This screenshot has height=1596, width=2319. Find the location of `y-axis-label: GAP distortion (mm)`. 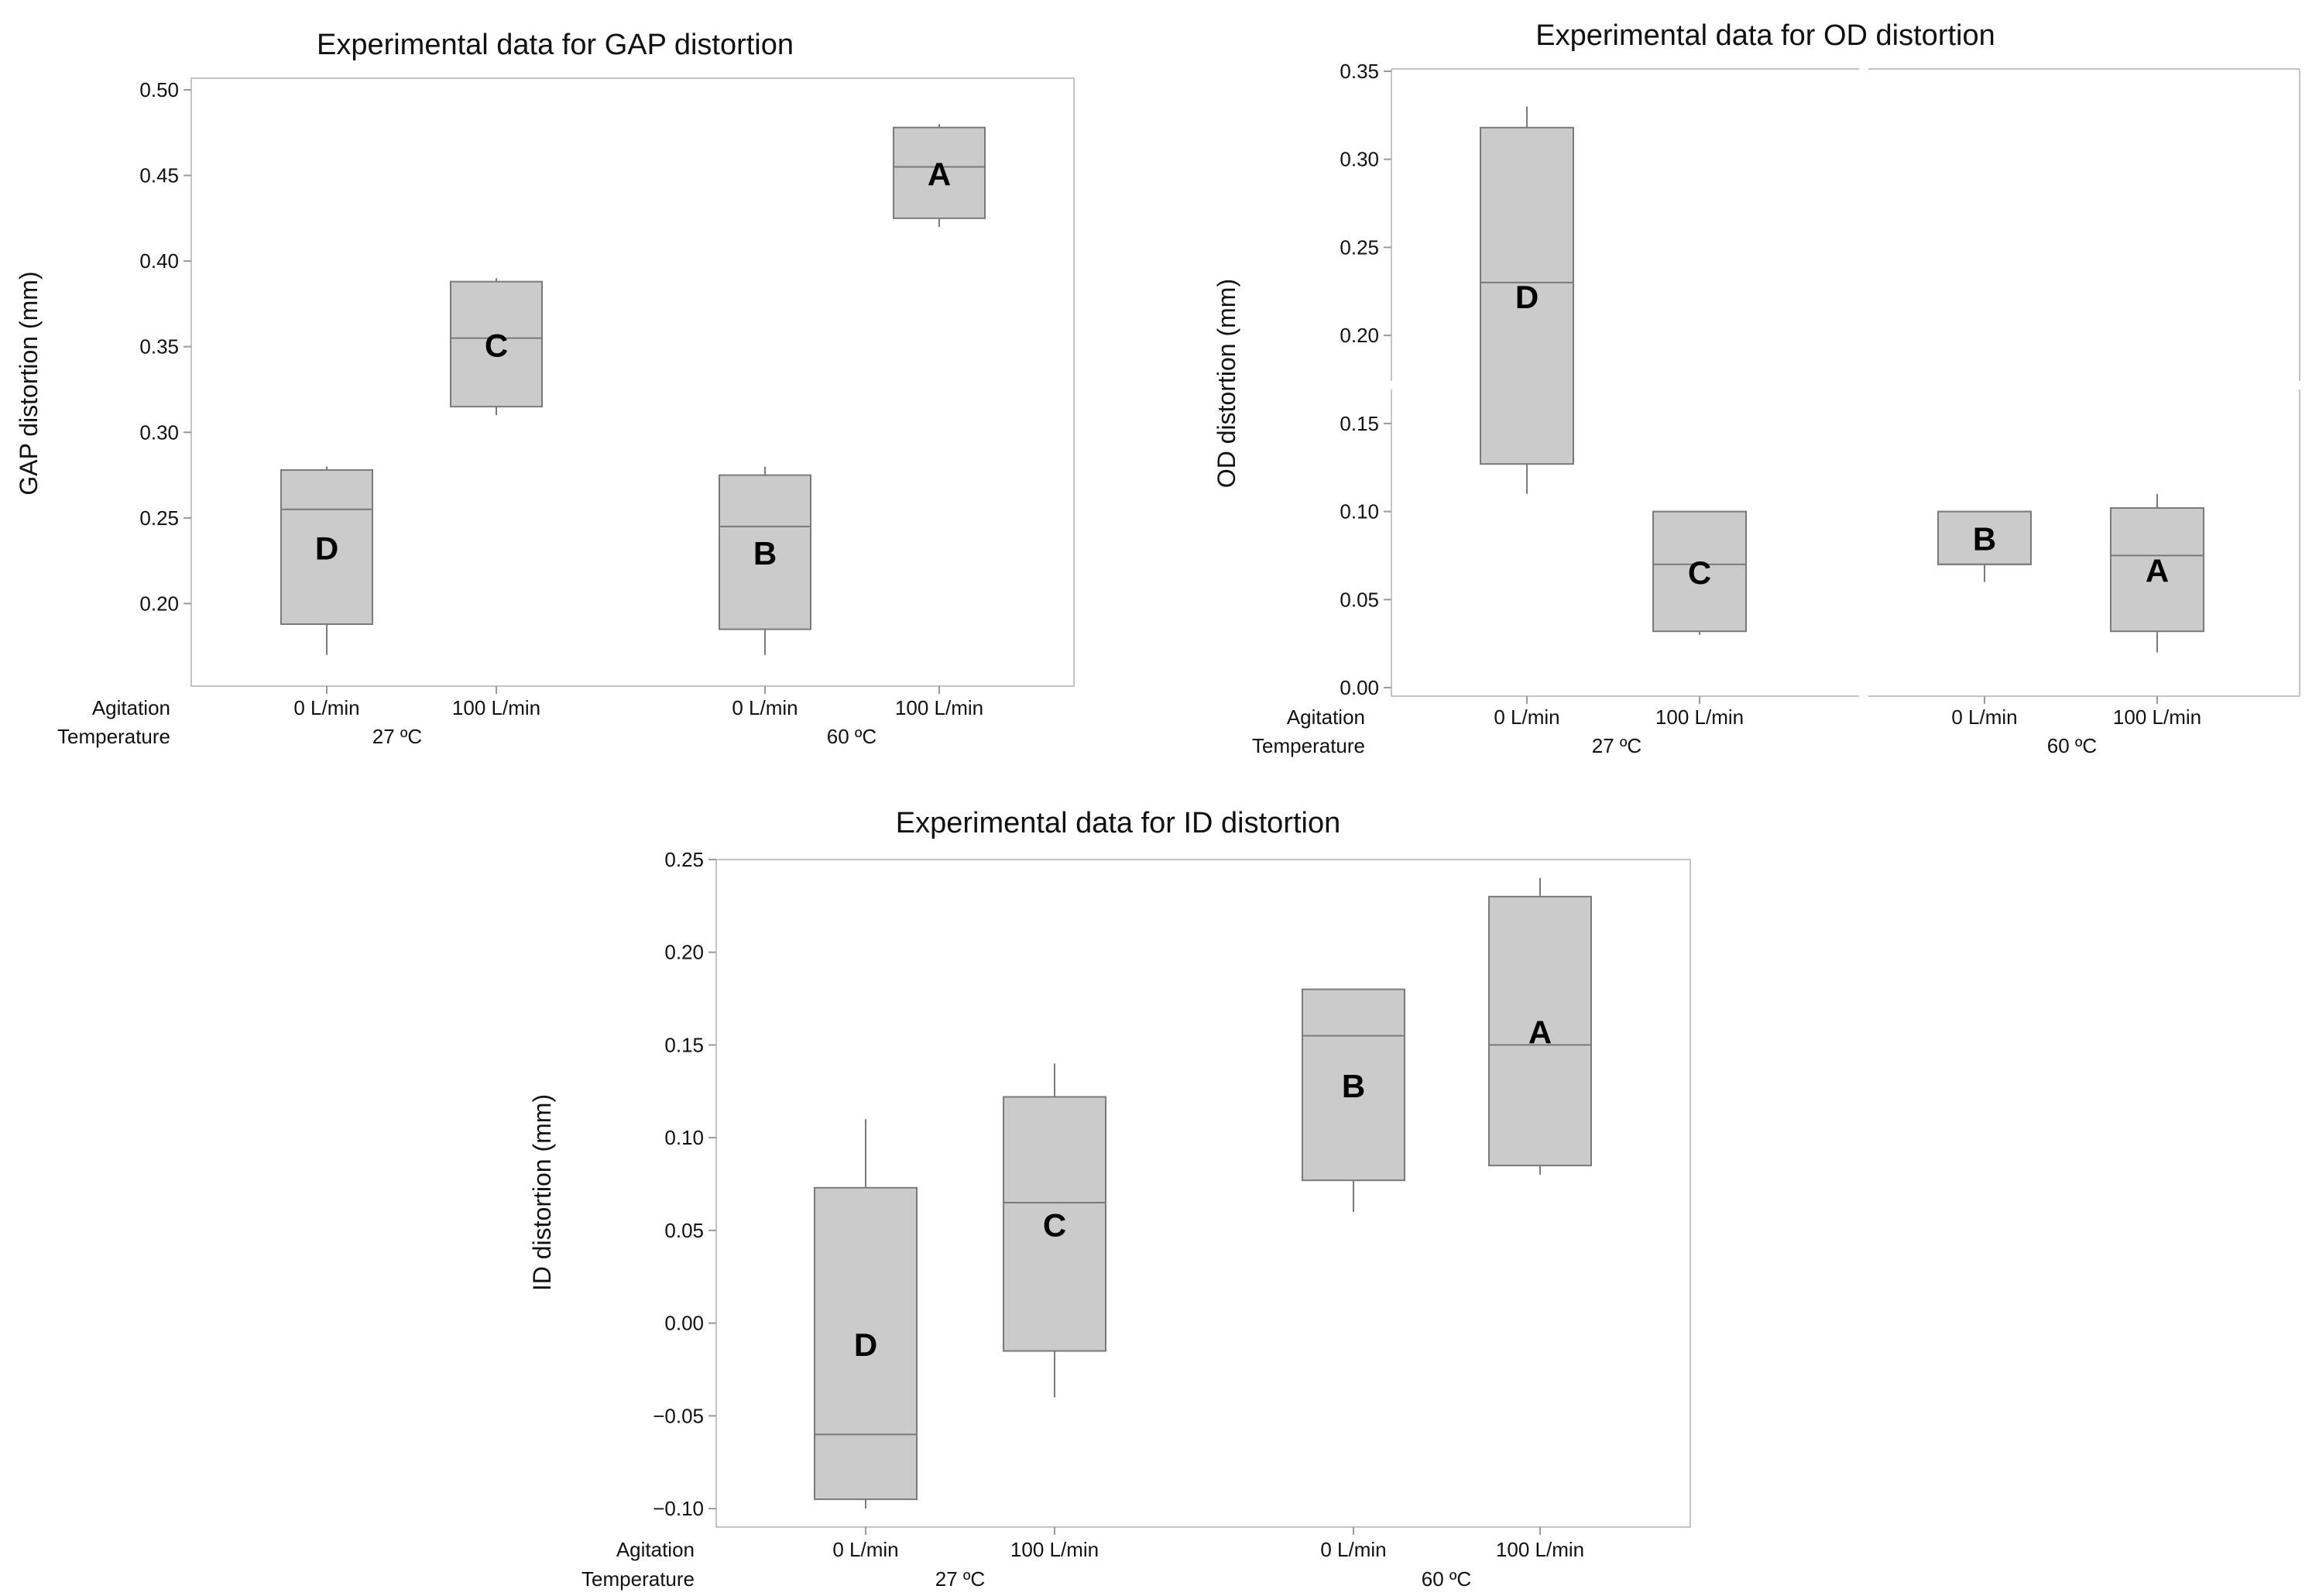

y-axis-label: GAP distortion (mm) is located at coordinates (29, 383).